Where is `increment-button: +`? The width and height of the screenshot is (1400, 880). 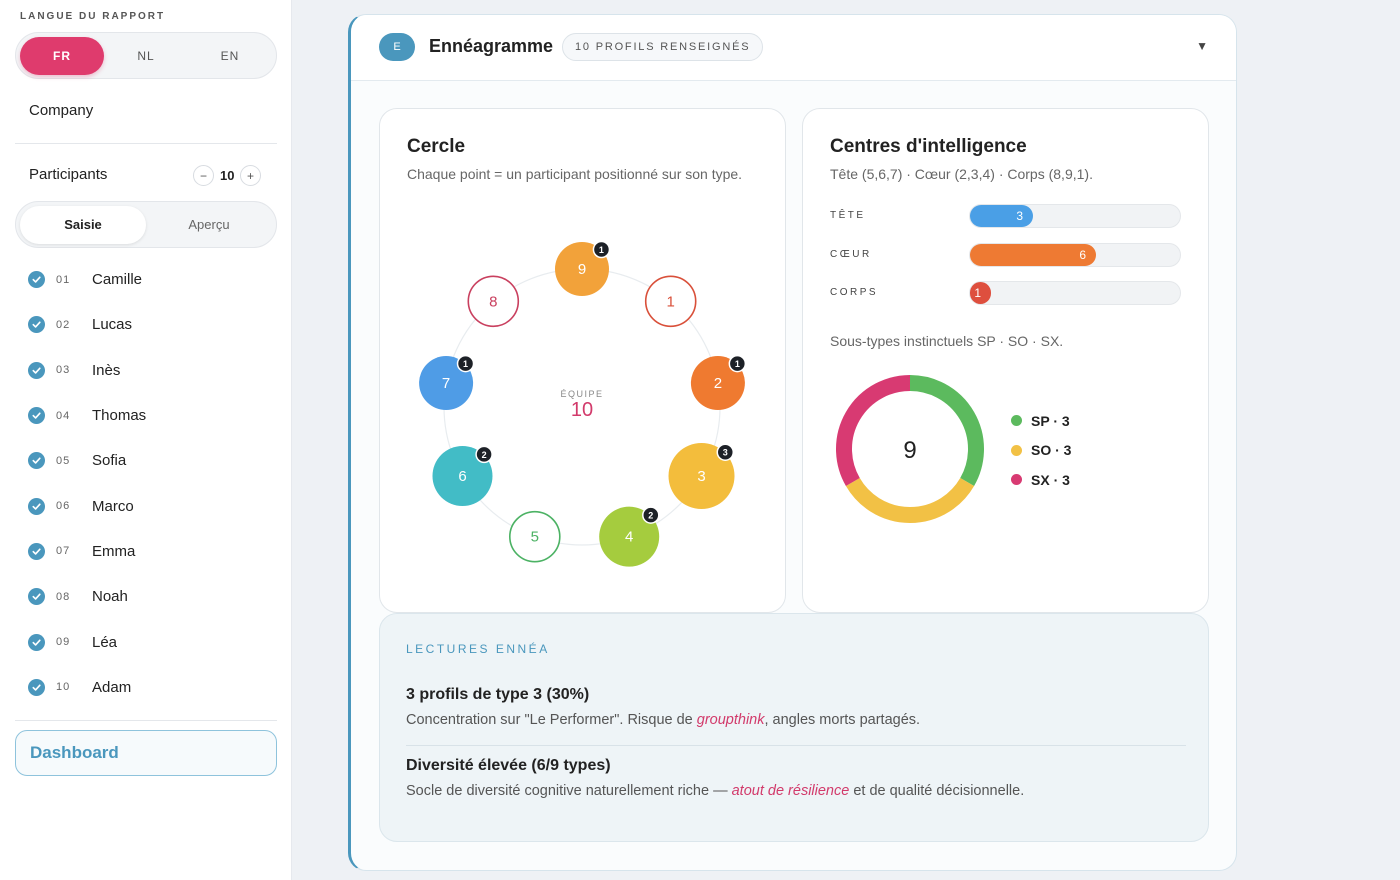 increment-button: + is located at coordinates (250, 175).